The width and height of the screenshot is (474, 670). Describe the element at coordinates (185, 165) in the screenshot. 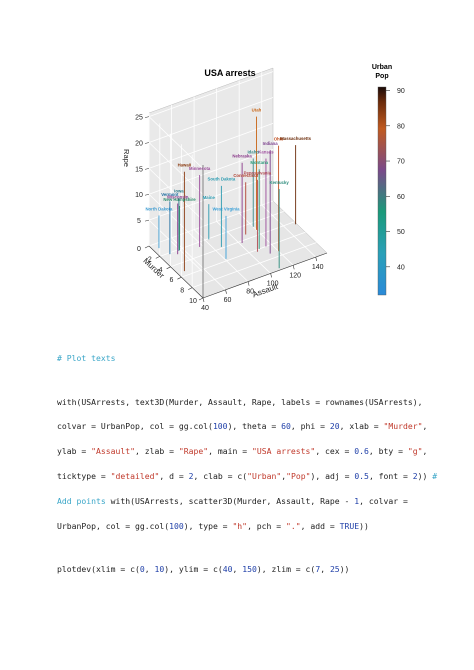

I see `data-label: Hawaii` at that location.